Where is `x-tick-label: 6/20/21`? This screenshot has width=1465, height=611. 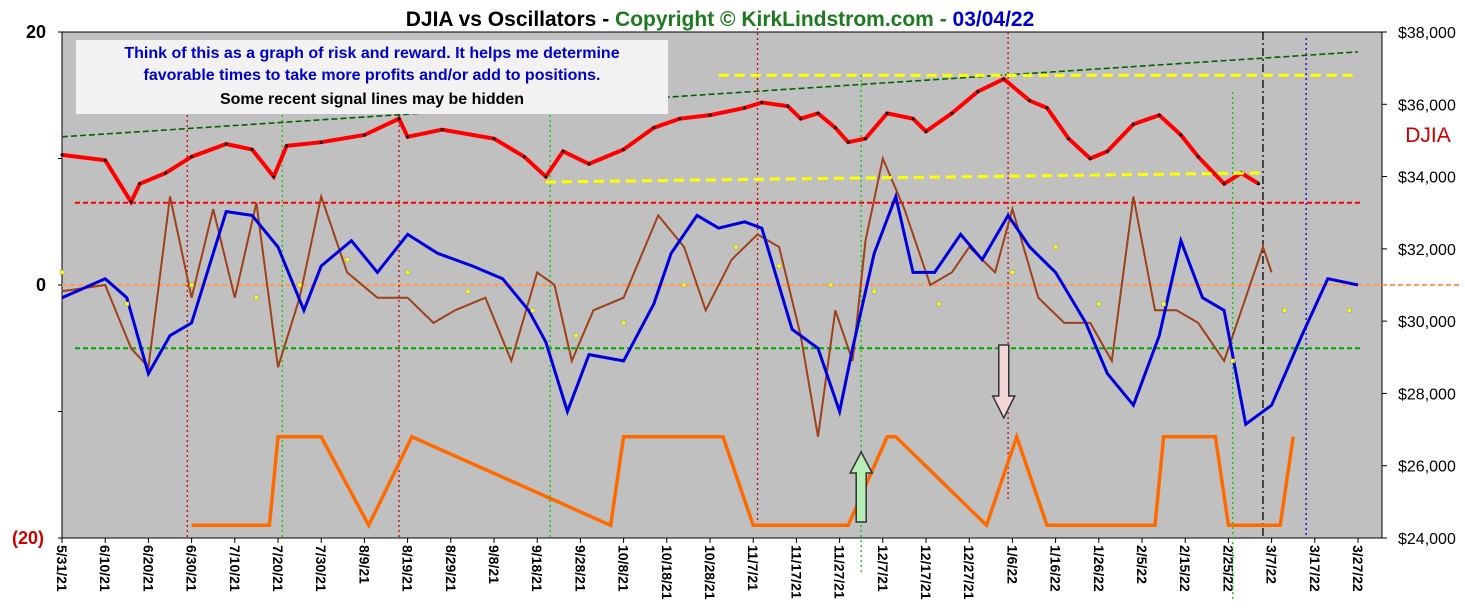 x-tick-label: 6/20/21 is located at coordinates (148, 568).